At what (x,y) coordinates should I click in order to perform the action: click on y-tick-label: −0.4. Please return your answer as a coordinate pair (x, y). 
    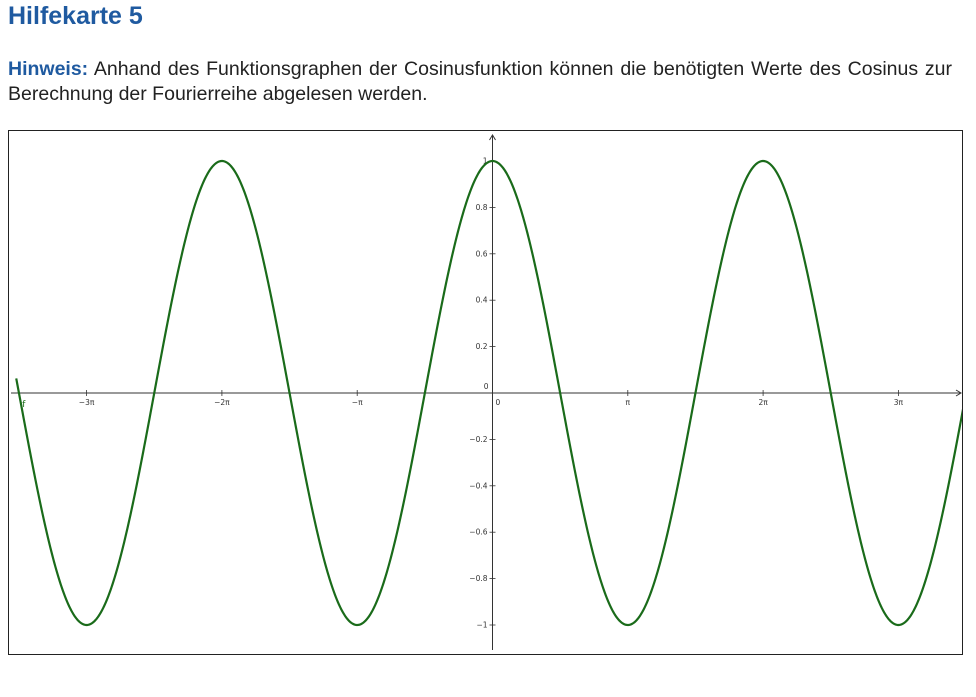
    Looking at the image, I should click on (478, 485).